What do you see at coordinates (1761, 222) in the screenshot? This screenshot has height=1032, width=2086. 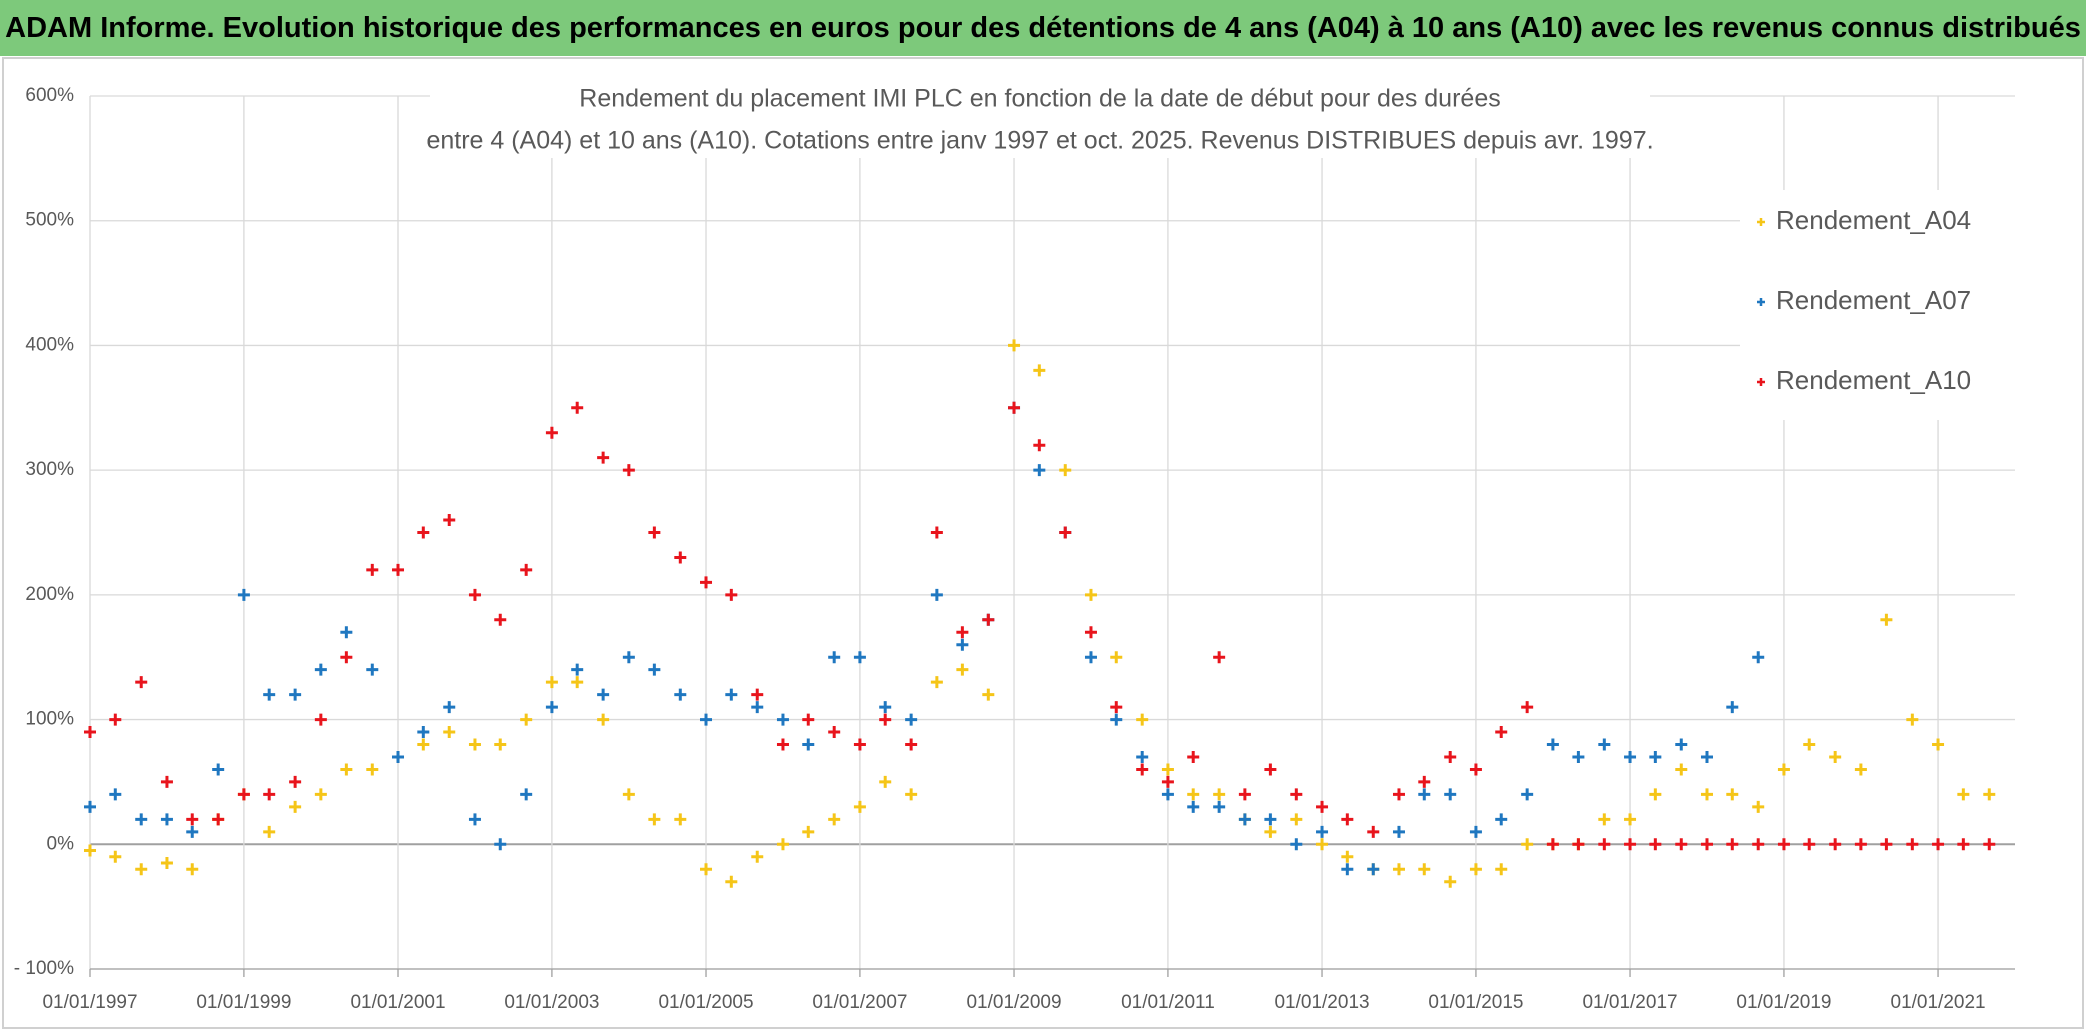 I see `legend-marker` at bounding box center [1761, 222].